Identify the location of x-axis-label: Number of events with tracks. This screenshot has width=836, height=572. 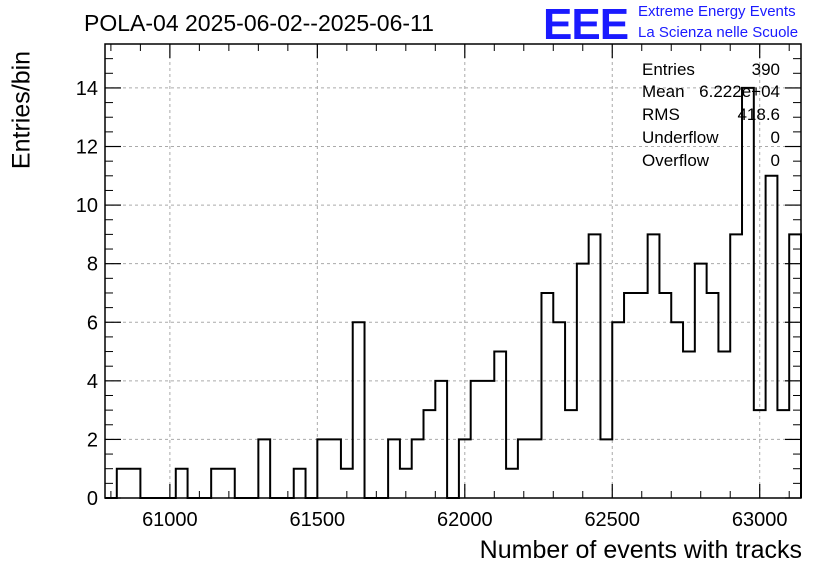
(640, 550).